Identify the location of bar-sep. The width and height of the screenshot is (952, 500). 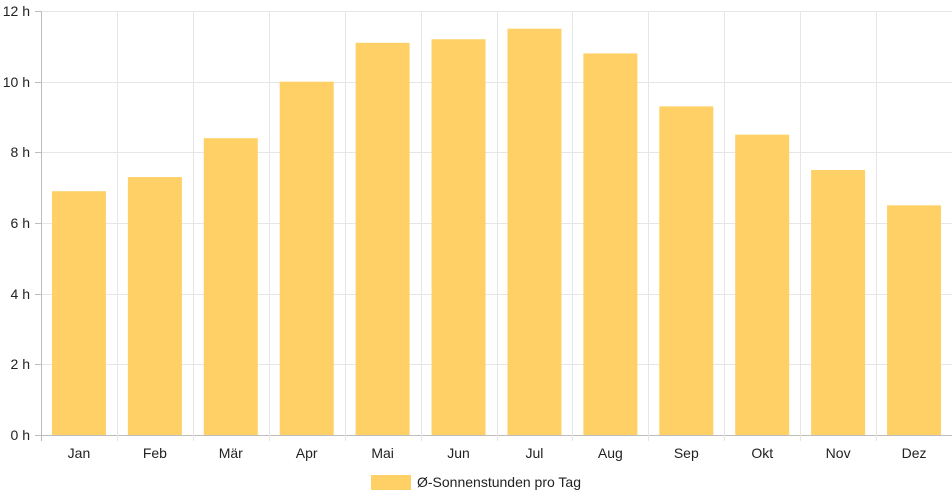
(686, 271).